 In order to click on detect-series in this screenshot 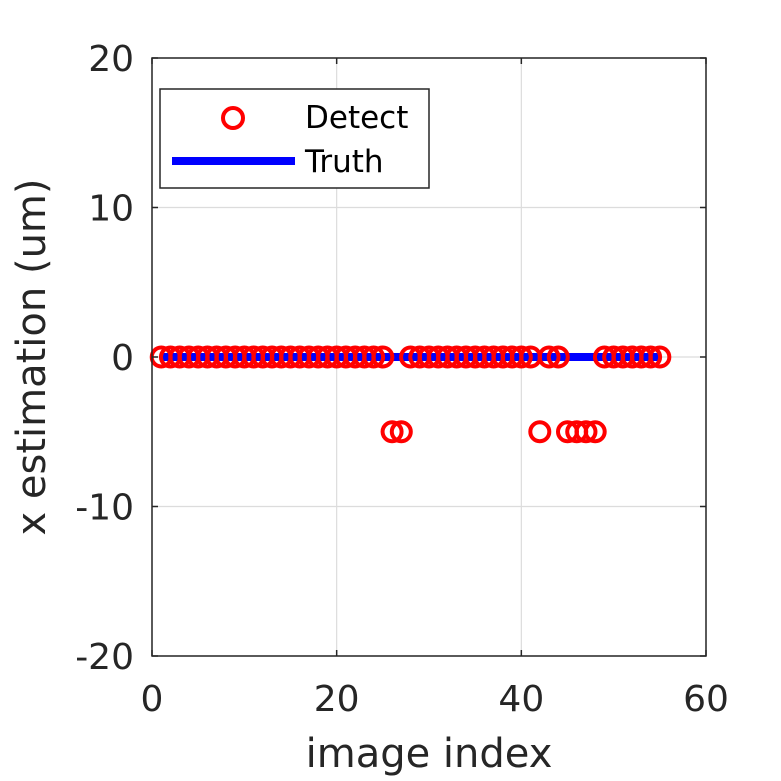, I will do `click(410, 394)`.